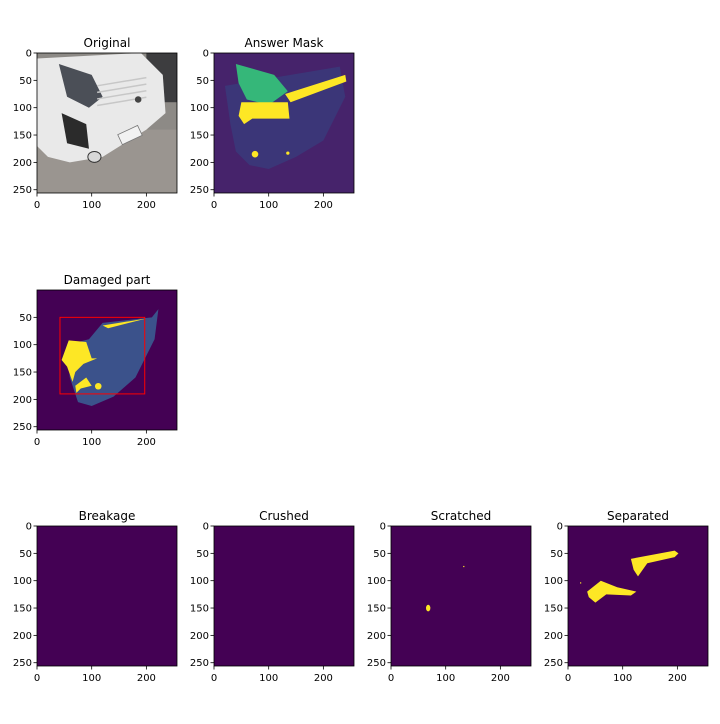  I want to click on panel-breakage: Breakage 0 100 200 0 50 100 150 200 250, so click(95, 596).